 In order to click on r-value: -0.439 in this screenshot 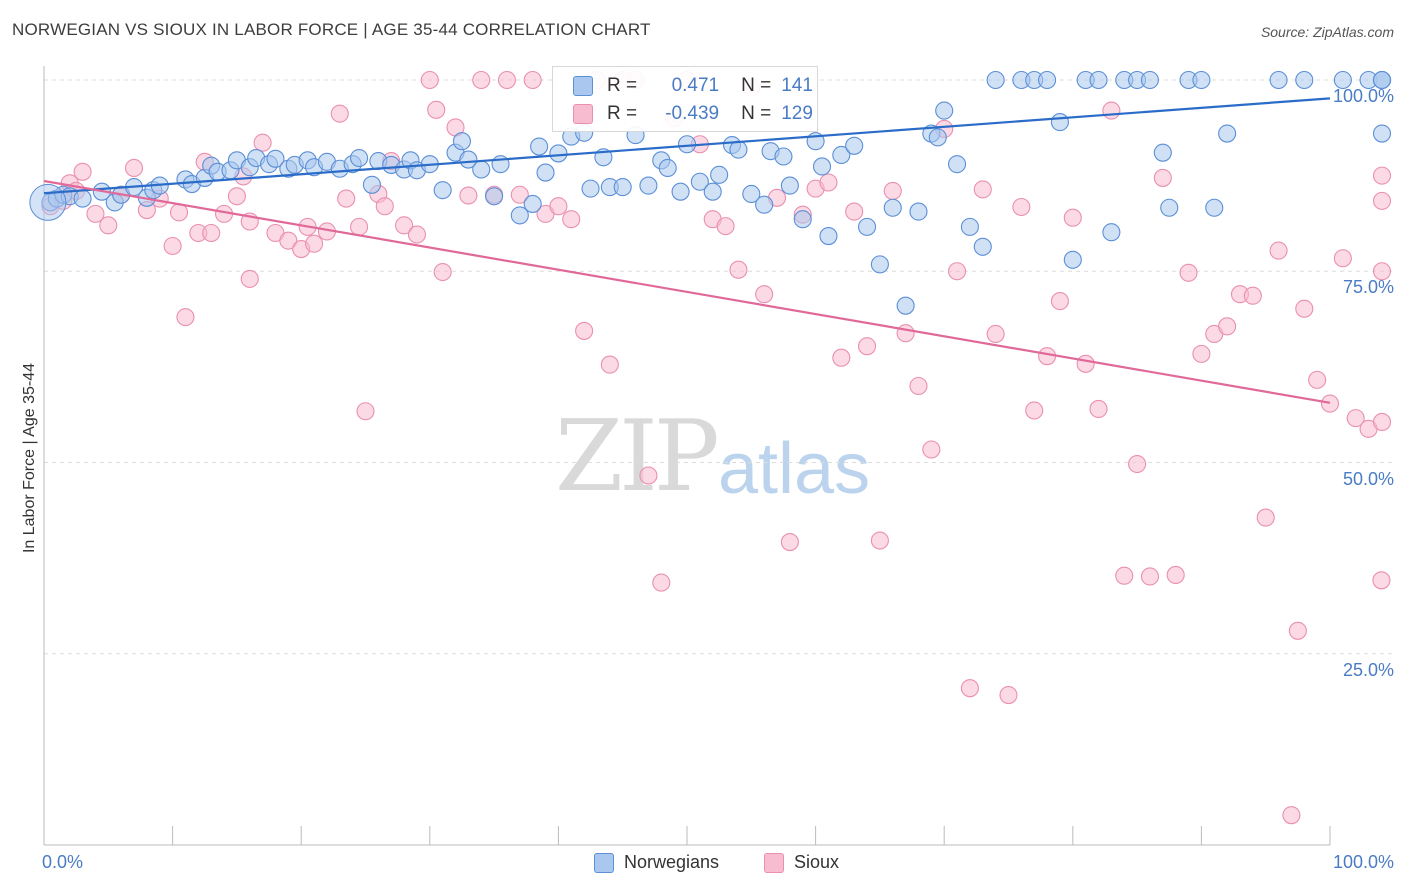, I will do `click(692, 113)`.